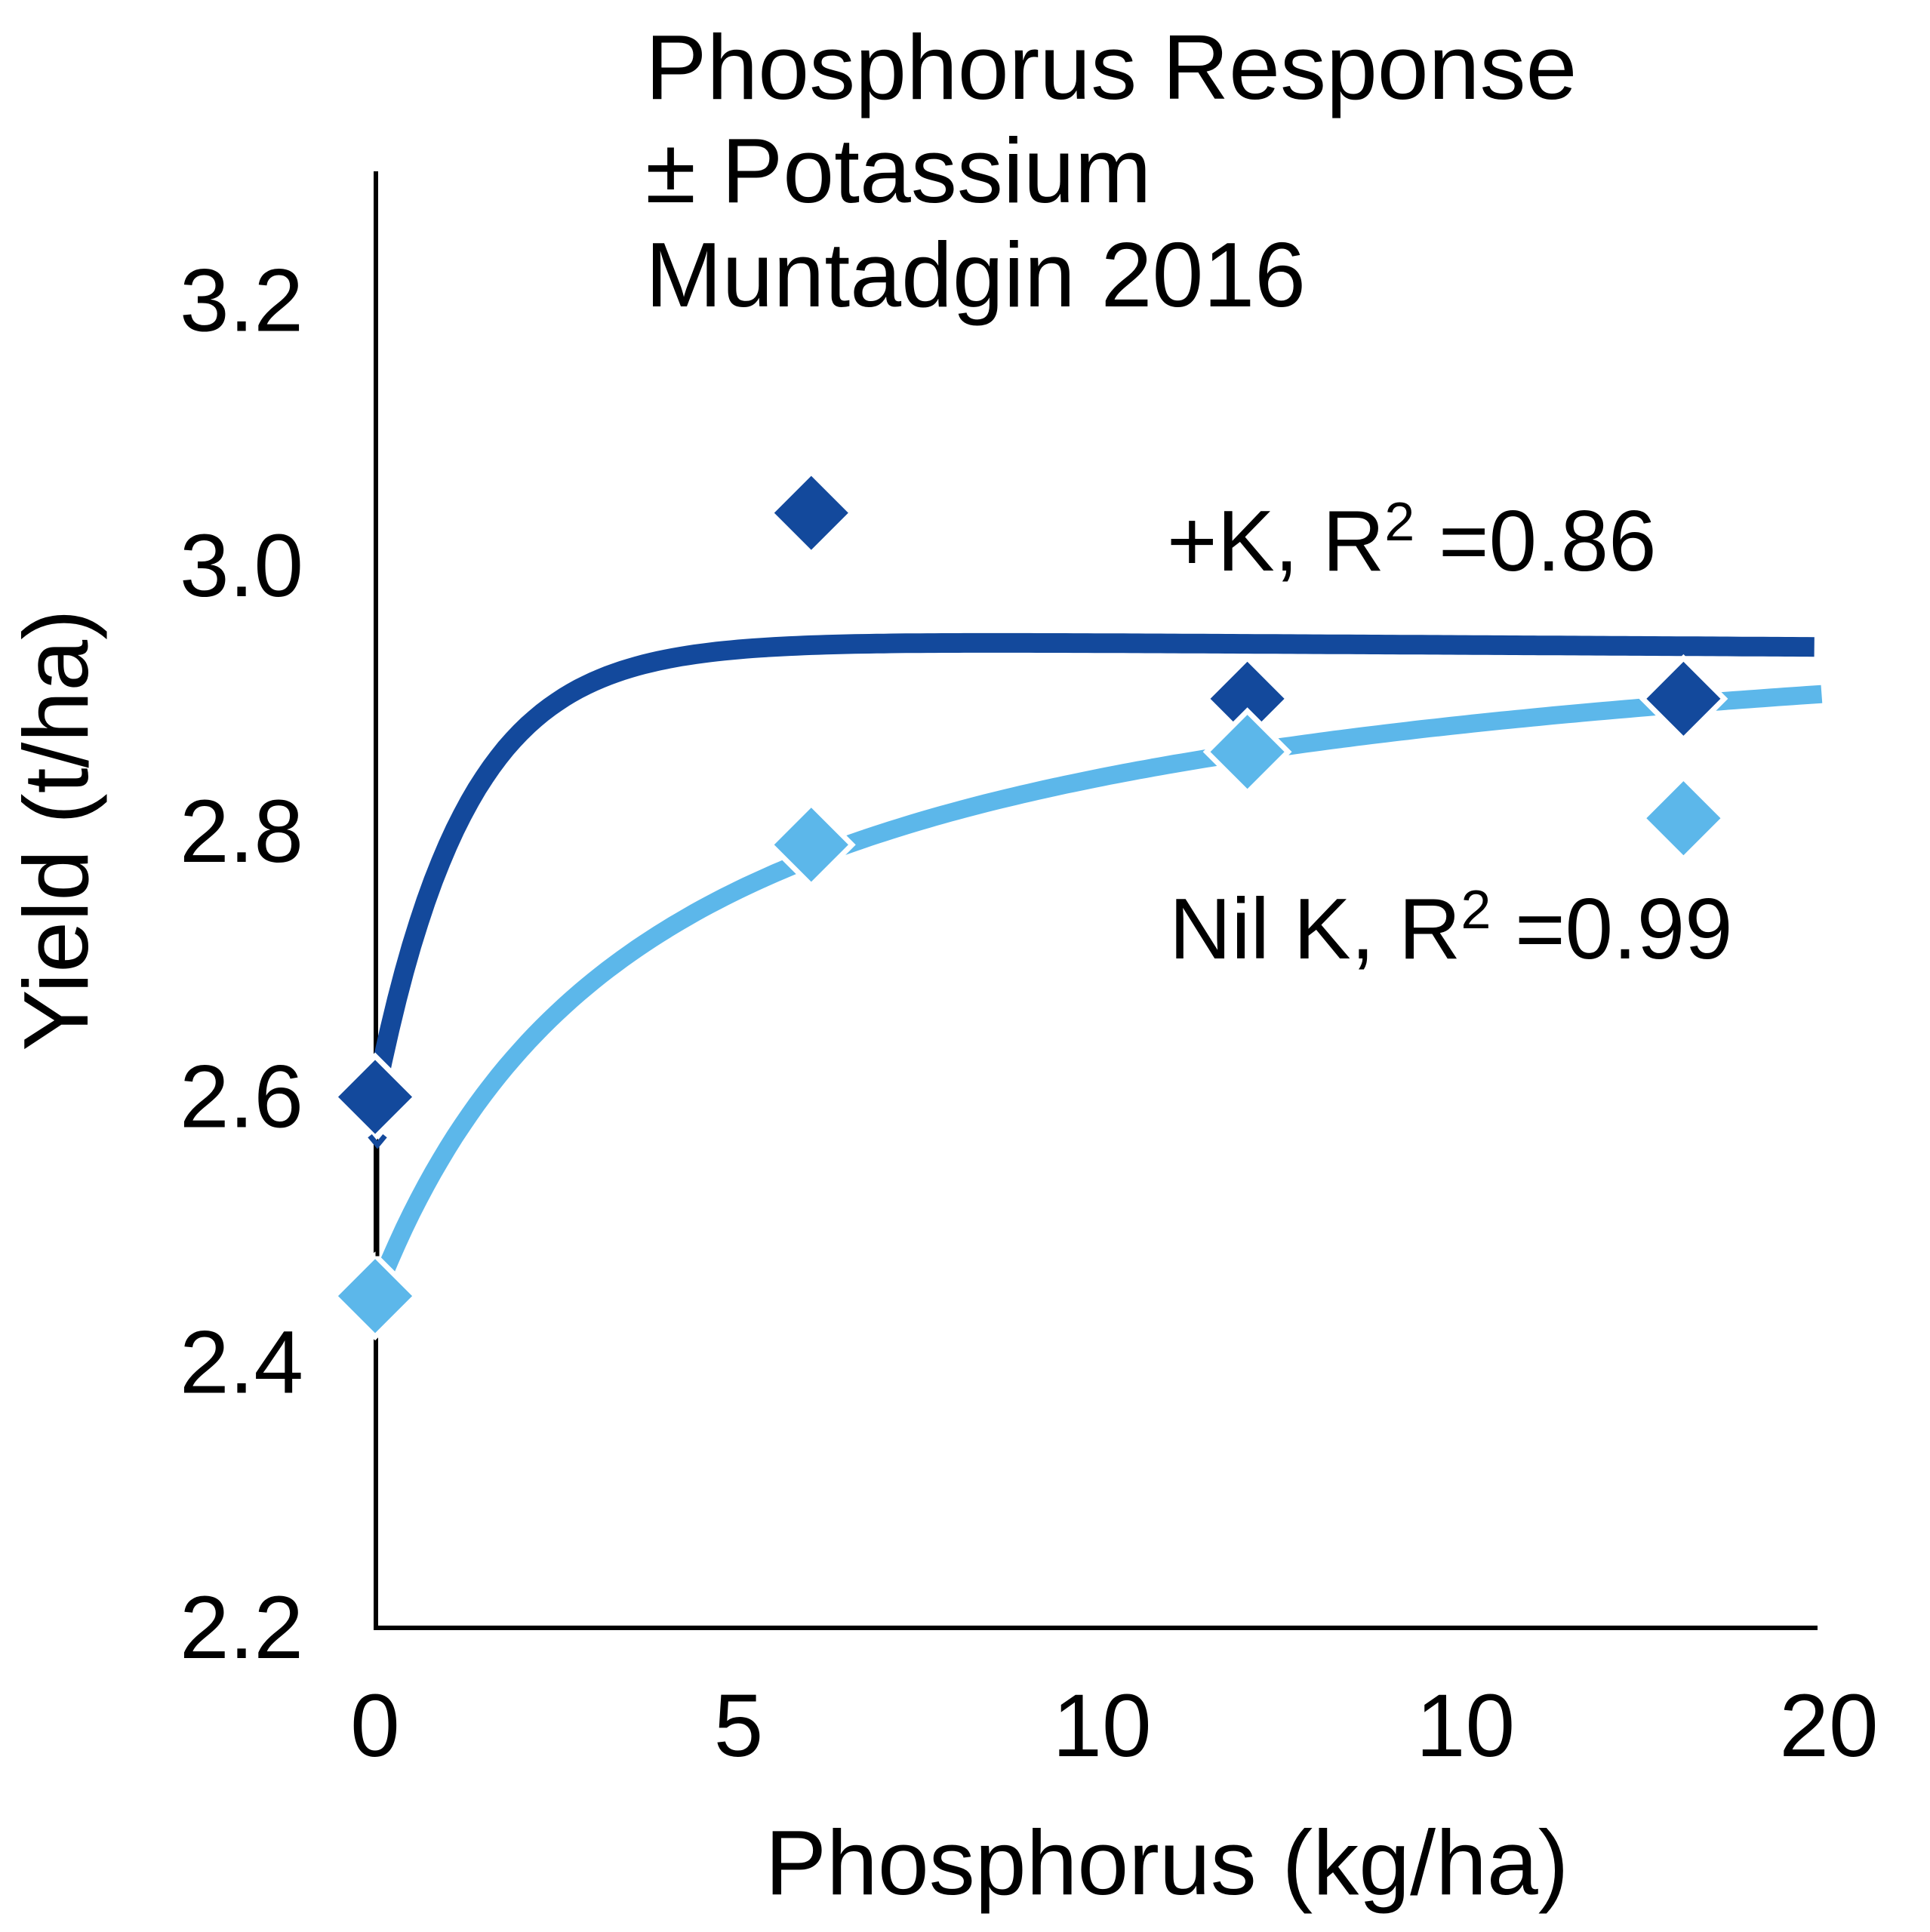  Describe the element at coordinates (1167, 1862) in the screenshot. I see `x-axis-title: Phosphorus (kg/ha)` at that location.